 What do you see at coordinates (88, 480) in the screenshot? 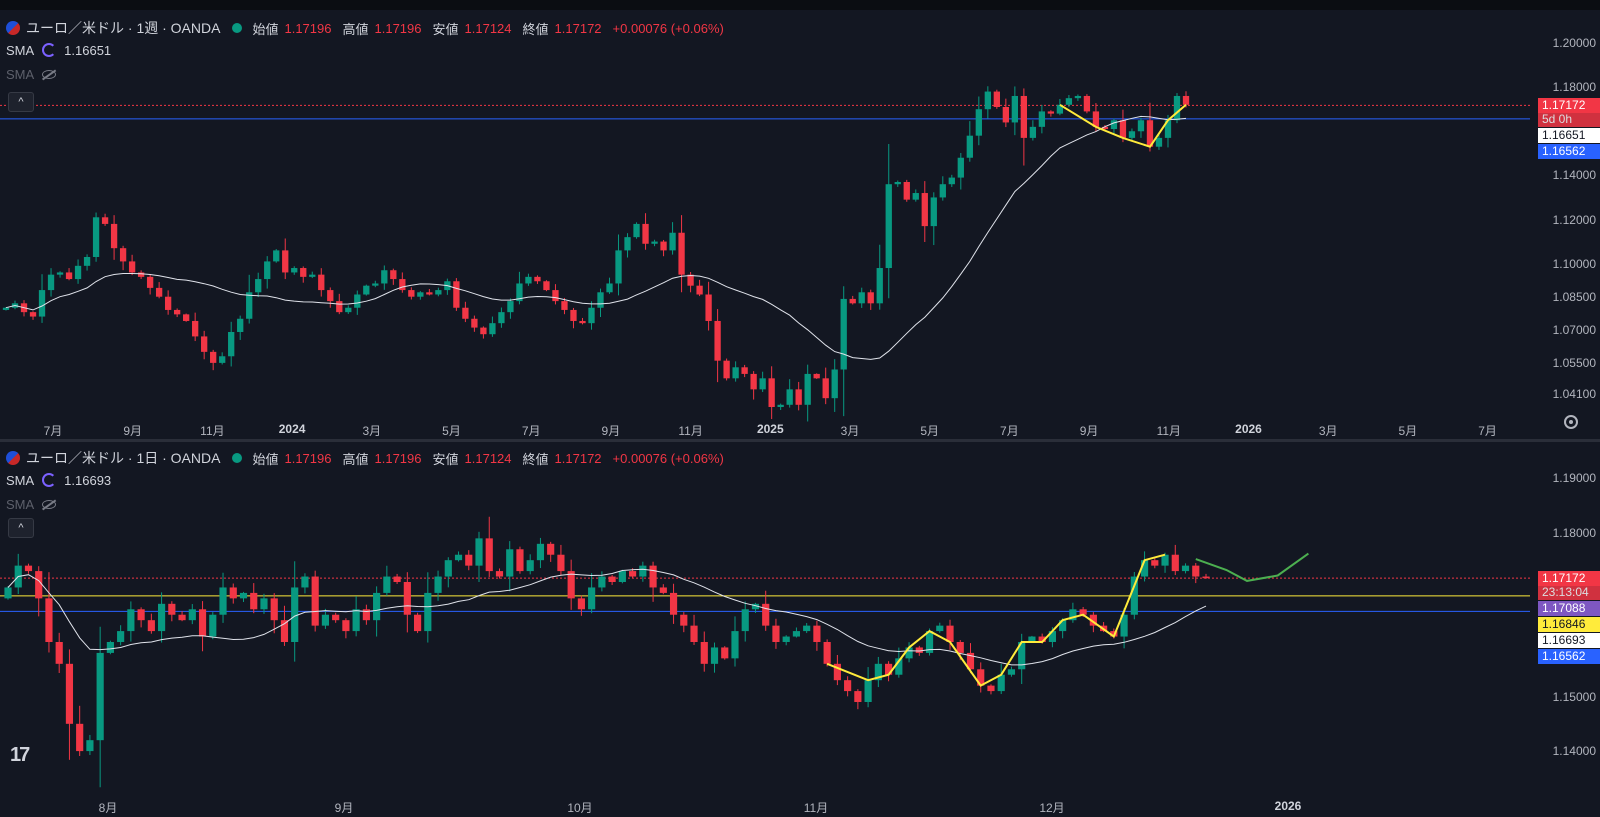
I see `sma-value: 1.16693` at bounding box center [88, 480].